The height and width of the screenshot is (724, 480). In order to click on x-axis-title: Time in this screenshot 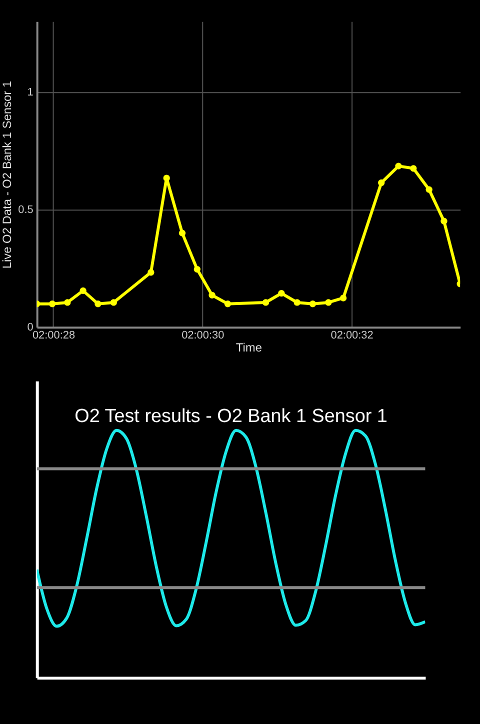, I will do `click(249, 347)`.